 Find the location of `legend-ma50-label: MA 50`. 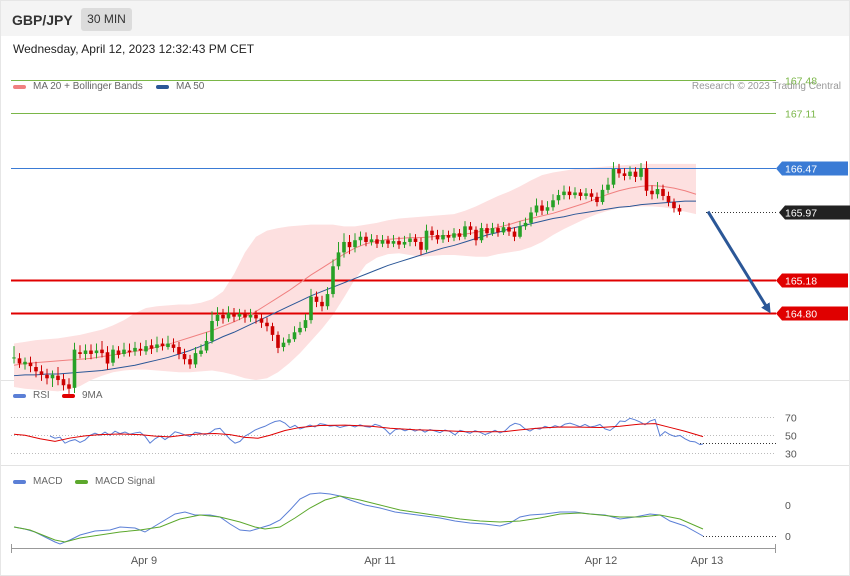

legend-ma50-label: MA 50 is located at coordinates (190, 86).